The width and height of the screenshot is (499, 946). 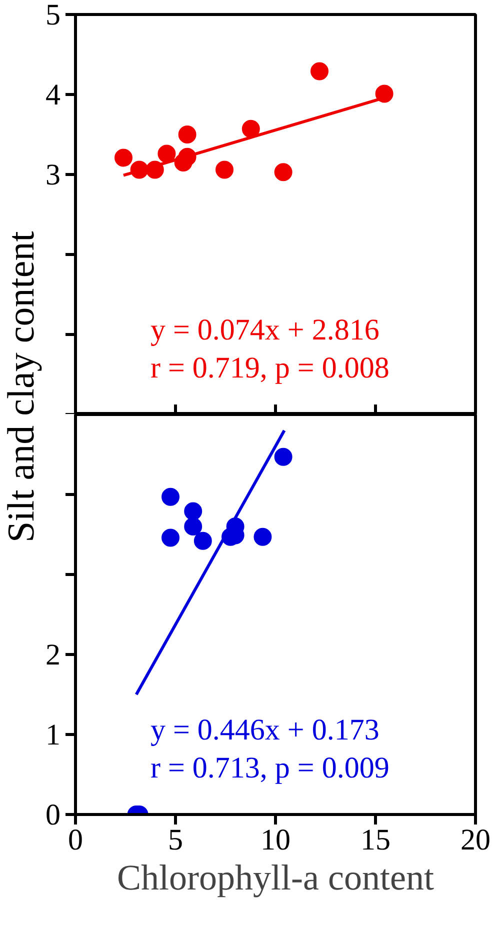 I want to click on x-tick-label: 10, so click(x=275, y=840).